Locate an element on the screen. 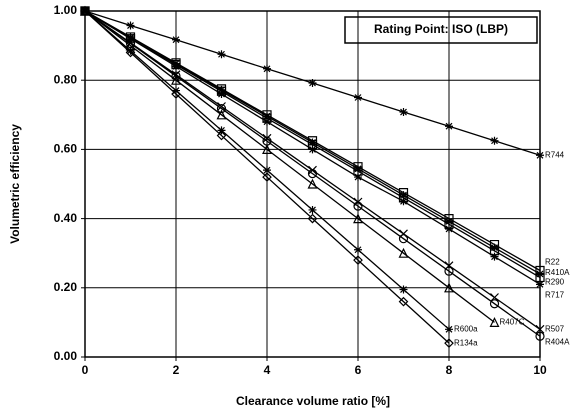 This screenshot has width=572, height=412. x-tick-label: 2 is located at coordinates (176, 370).